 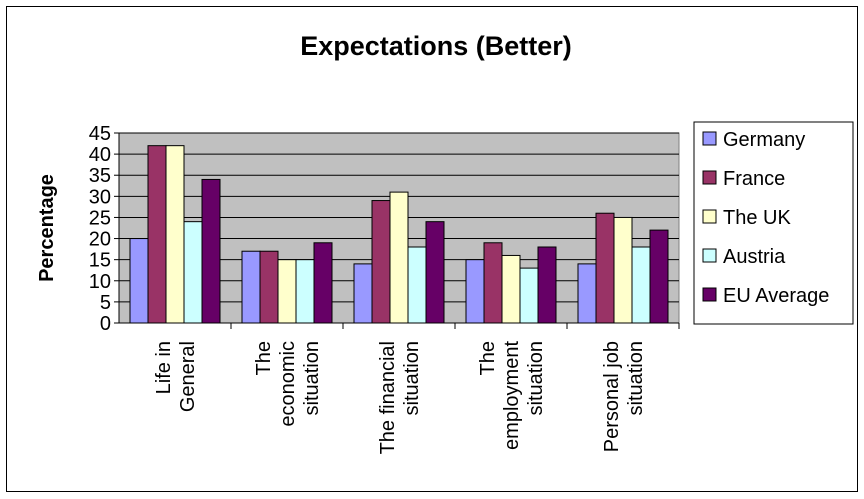 I want to click on legend-label: Germany, so click(x=764, y=140).